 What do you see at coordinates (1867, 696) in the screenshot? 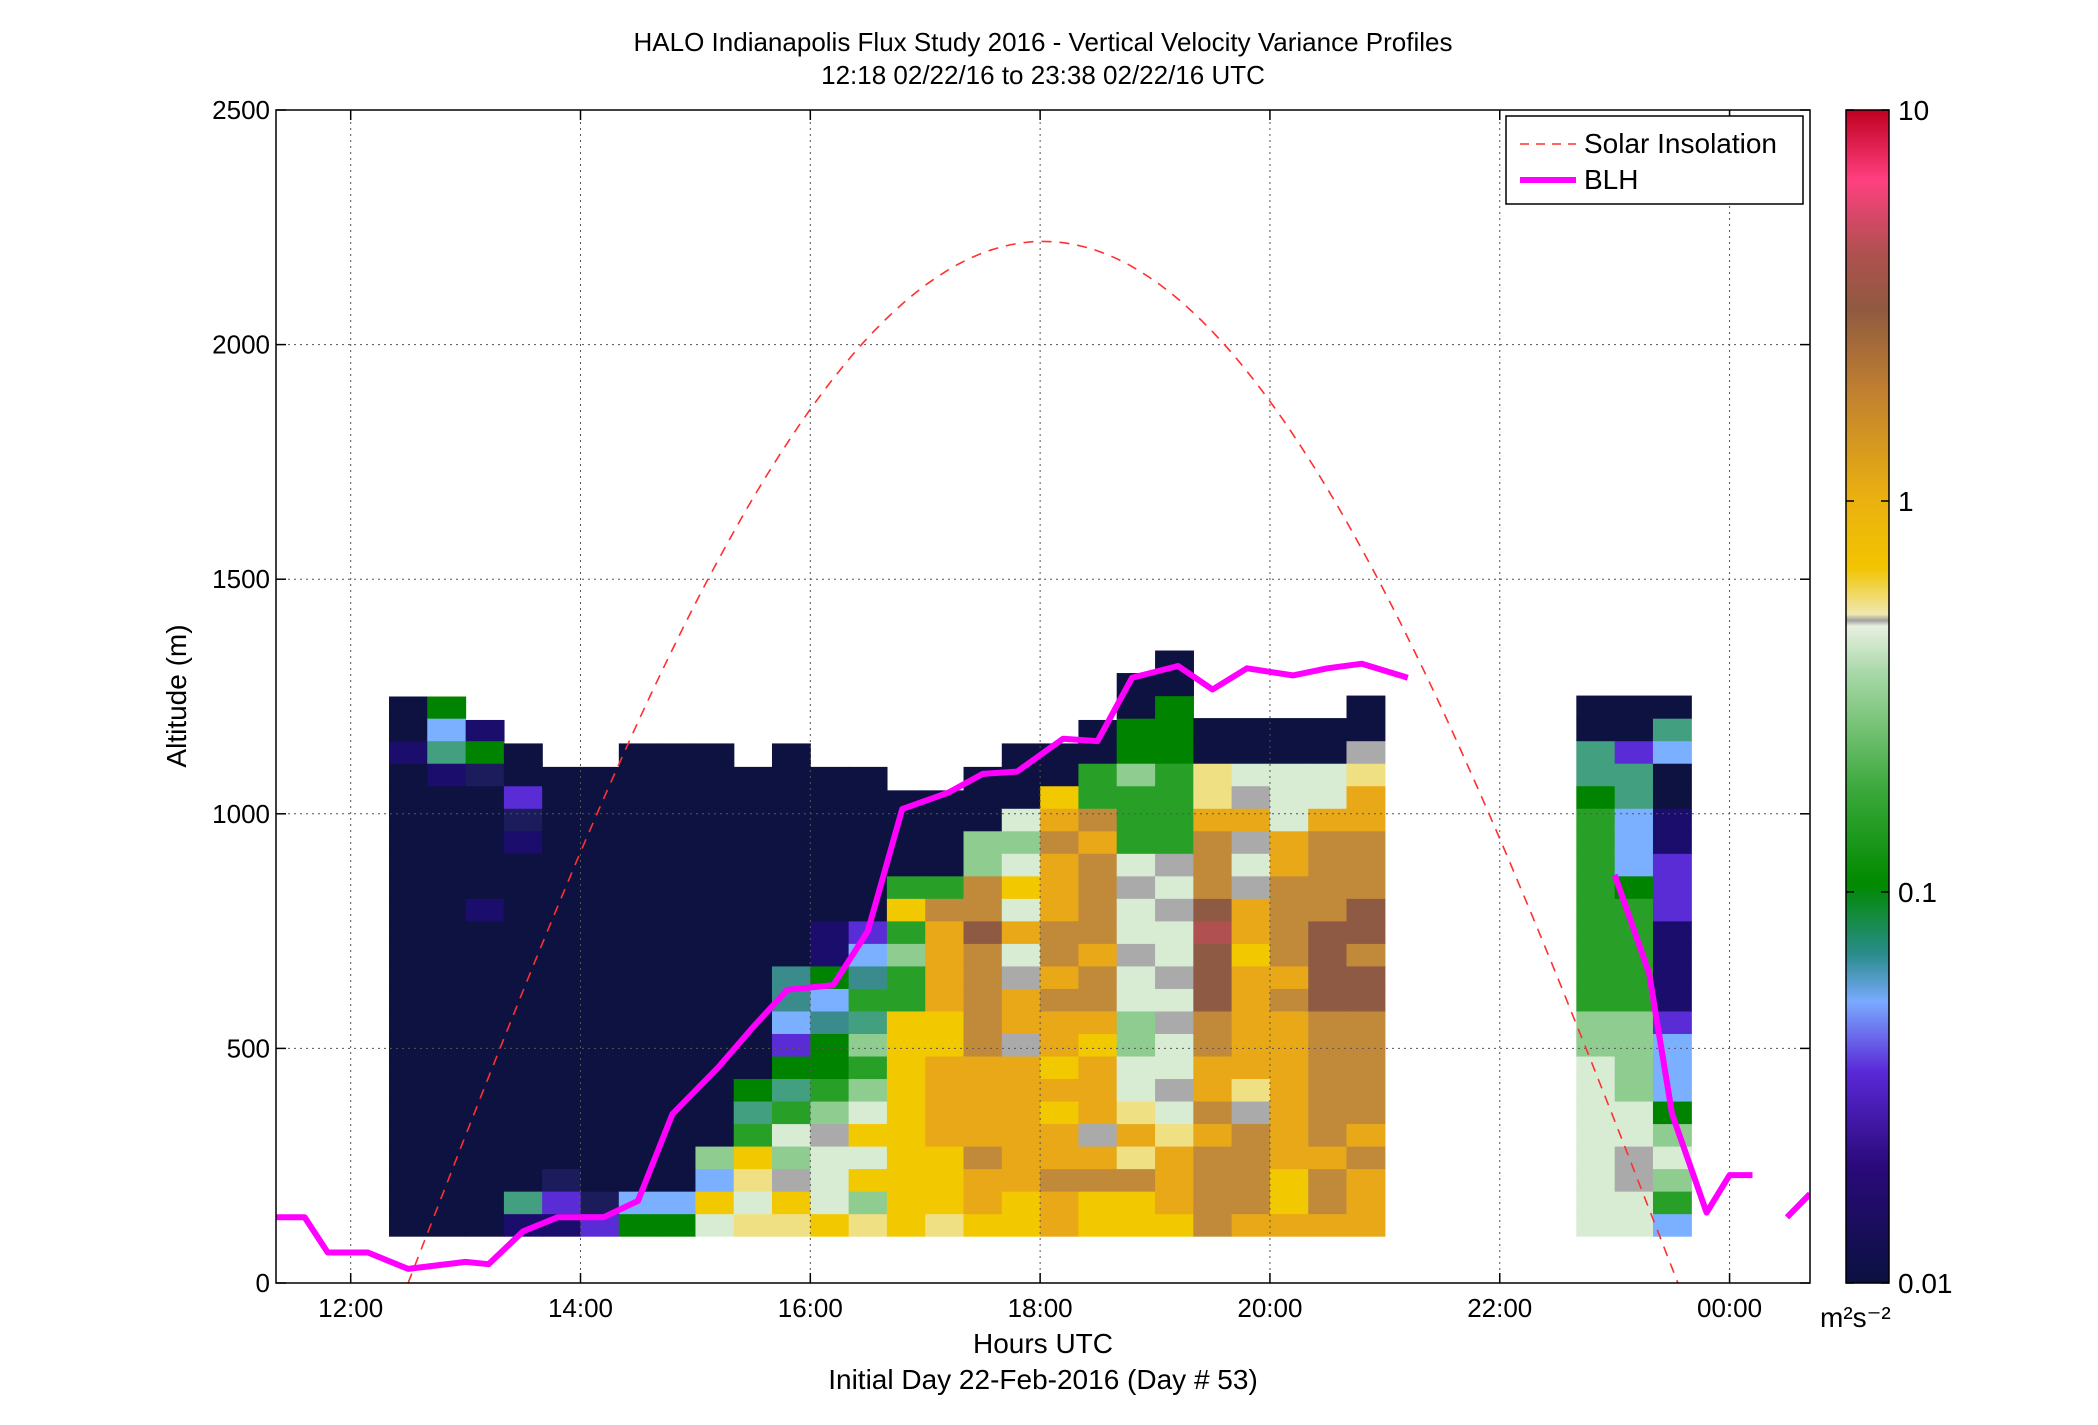
I see `colorbar-gradient` at bounding box center [1867, 696].